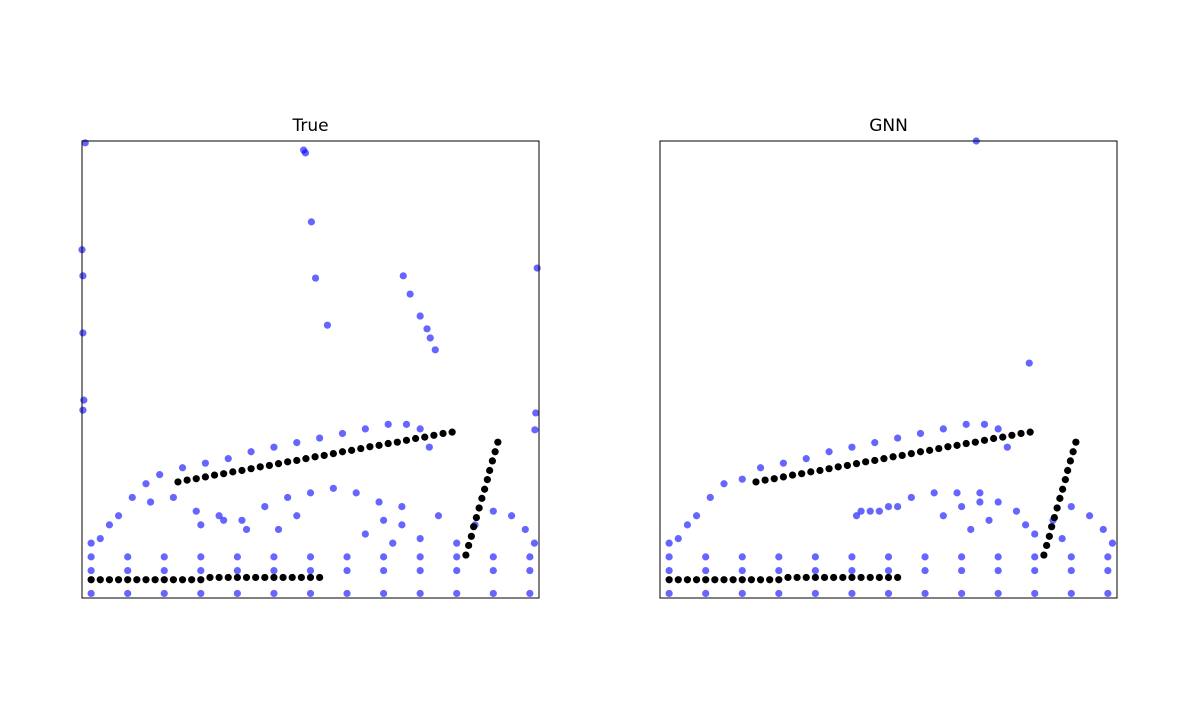 Image resolution: width=1200 pixels, height=716 pixels. Describe the element at coordinates (888, 126) in the screenshot. I see `panel-title: GNN` at that location.